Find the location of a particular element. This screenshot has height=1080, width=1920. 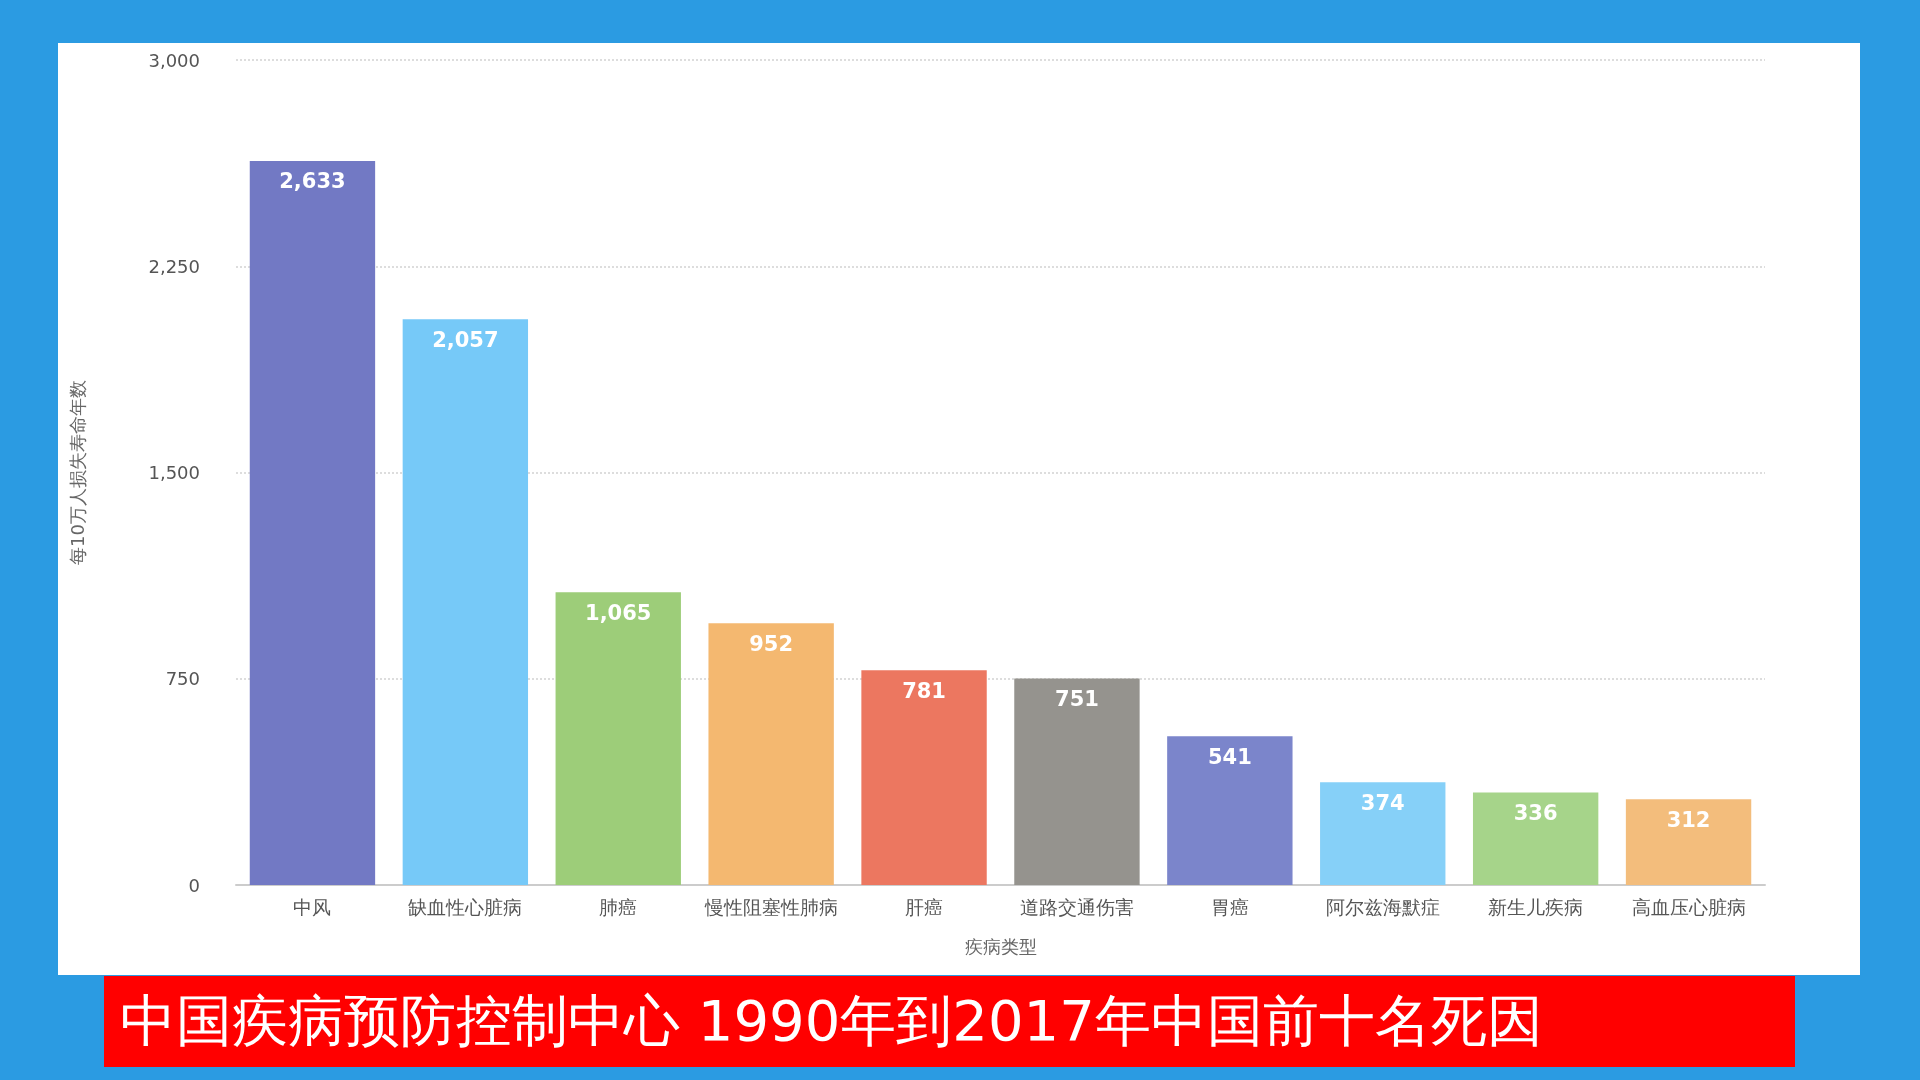

data-label: 781 is located at coordinates (924, 690).